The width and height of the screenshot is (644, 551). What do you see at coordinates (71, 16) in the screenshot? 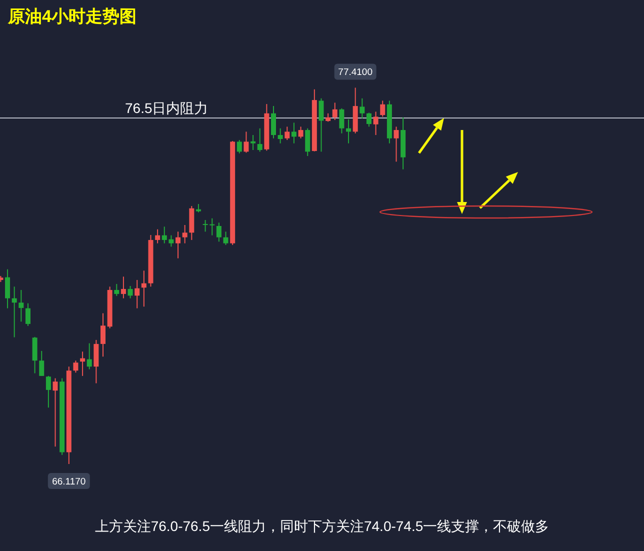
I see `chart-title: 原油4小时走势图` at bounding box center [71, 16].